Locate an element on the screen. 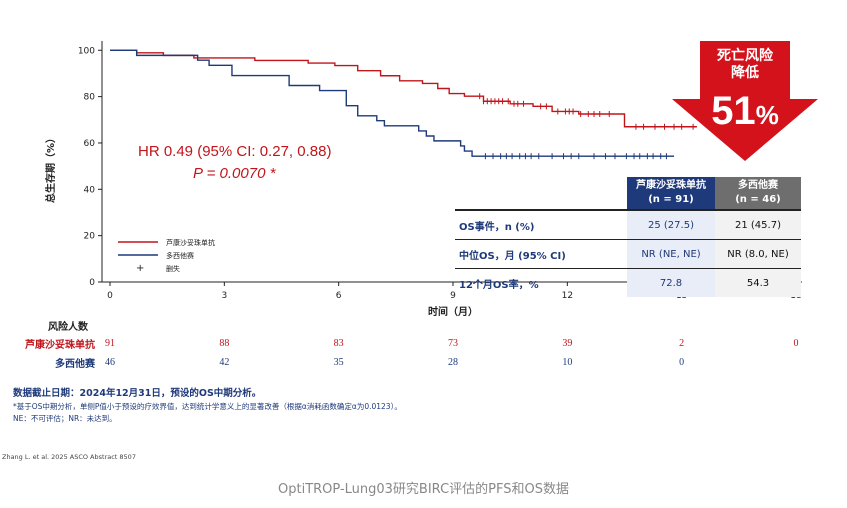 This screenshot has height=508, width=847. os-row-label: 中位OS，月 (95% CI) is located at coordinates (541, 254).